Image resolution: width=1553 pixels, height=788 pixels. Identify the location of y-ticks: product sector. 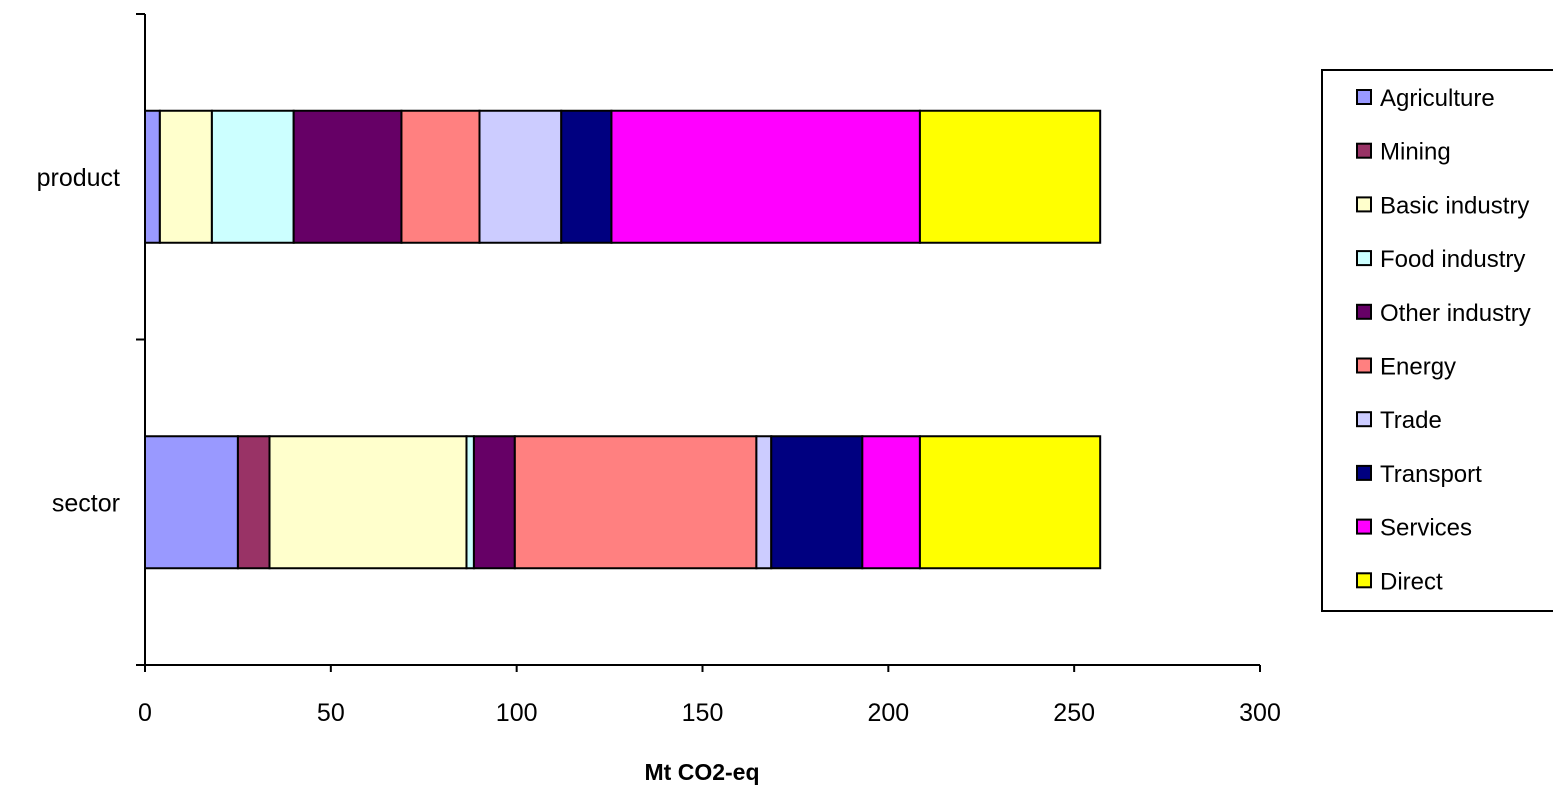
(91, 339).